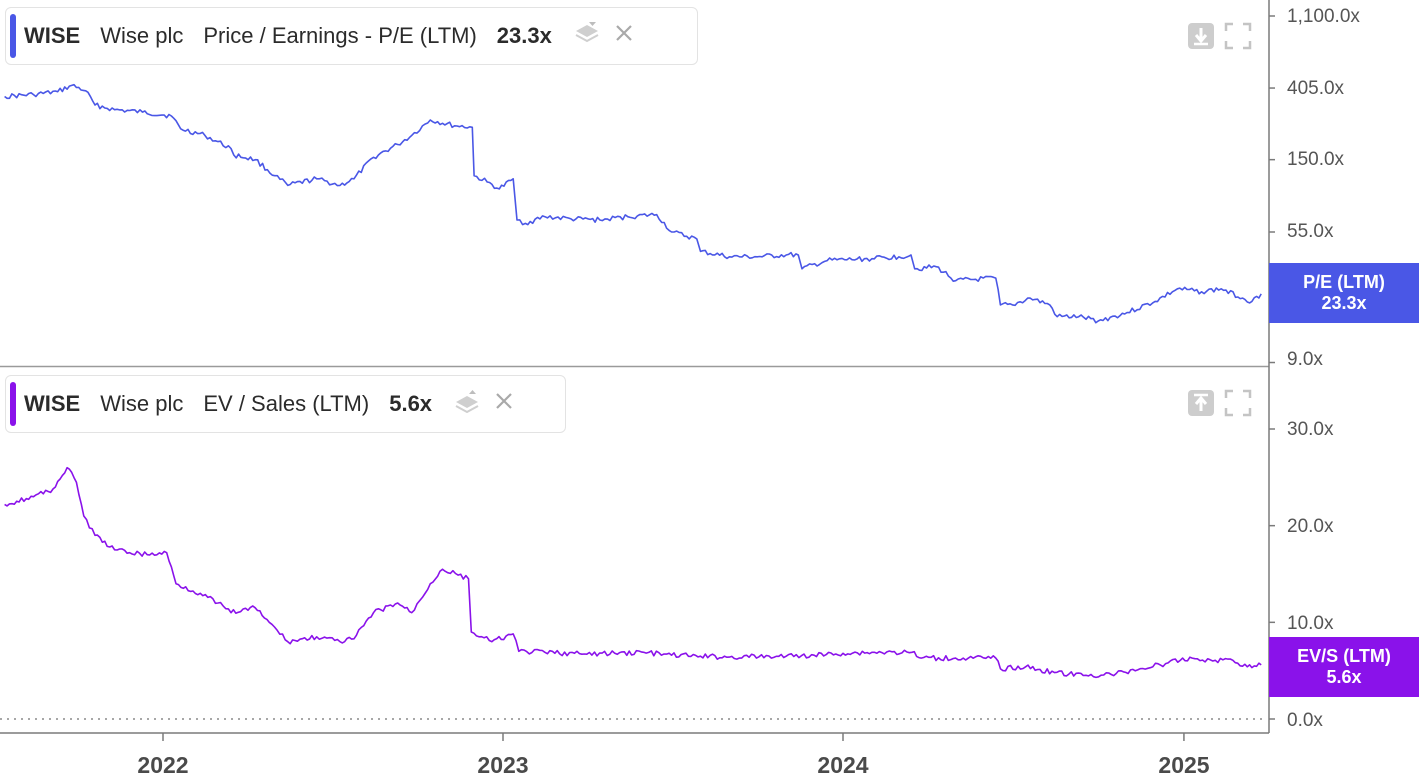 The image size is (1419, 784). Describe the element at coordinates (1310, 429) in the screenshot. I see `evs-y-tick-label: 30.0x` at that location.